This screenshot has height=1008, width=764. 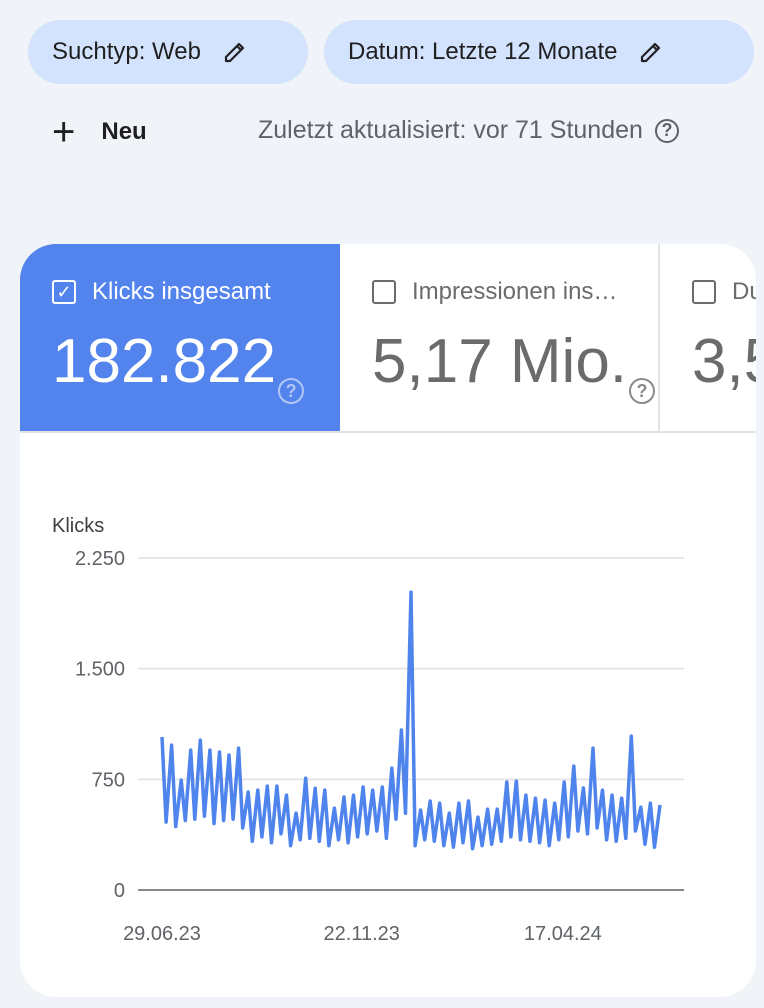 I want to click on filter-chip-search-type: Suchtyp: Web, so click(x=168, y=52).